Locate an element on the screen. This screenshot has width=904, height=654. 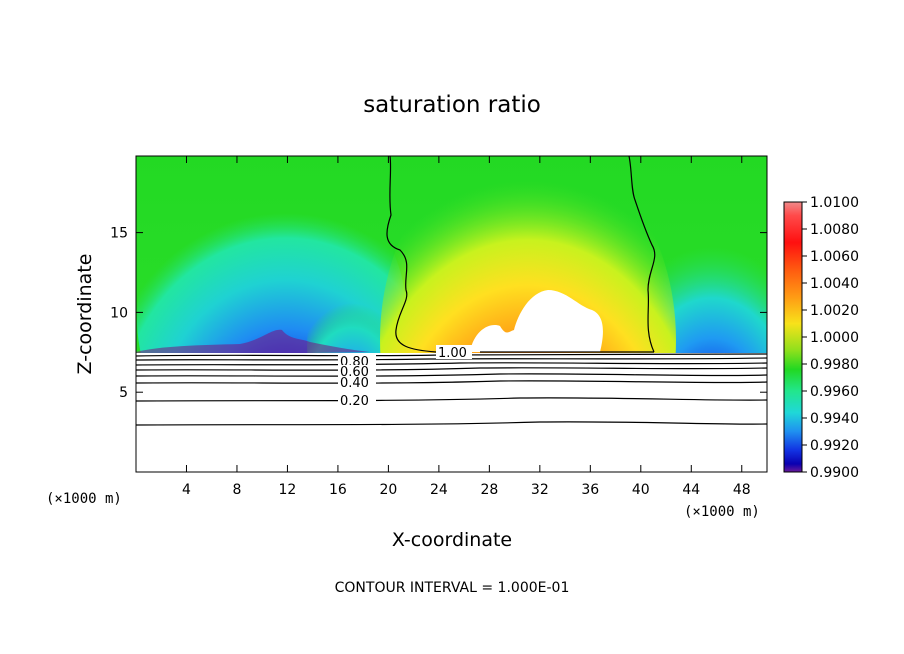
contour-1-00-left is located at coordinates (411, 254).